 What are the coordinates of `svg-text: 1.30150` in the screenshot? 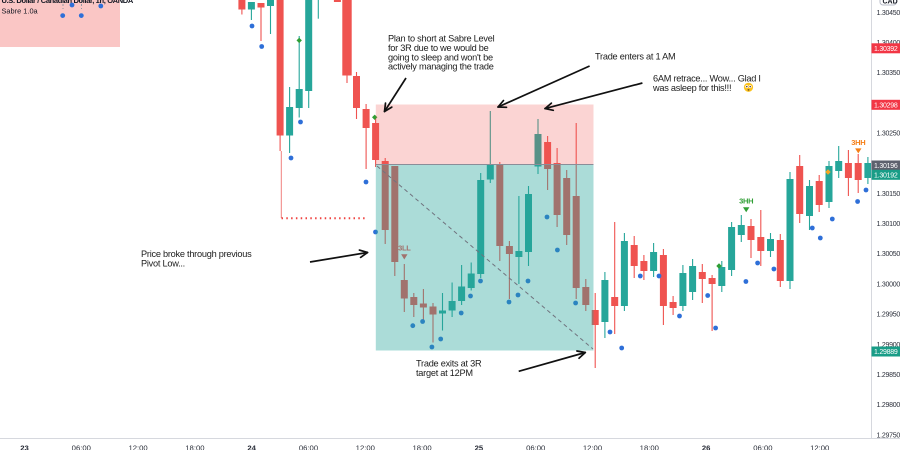 It's located at (888, 194).